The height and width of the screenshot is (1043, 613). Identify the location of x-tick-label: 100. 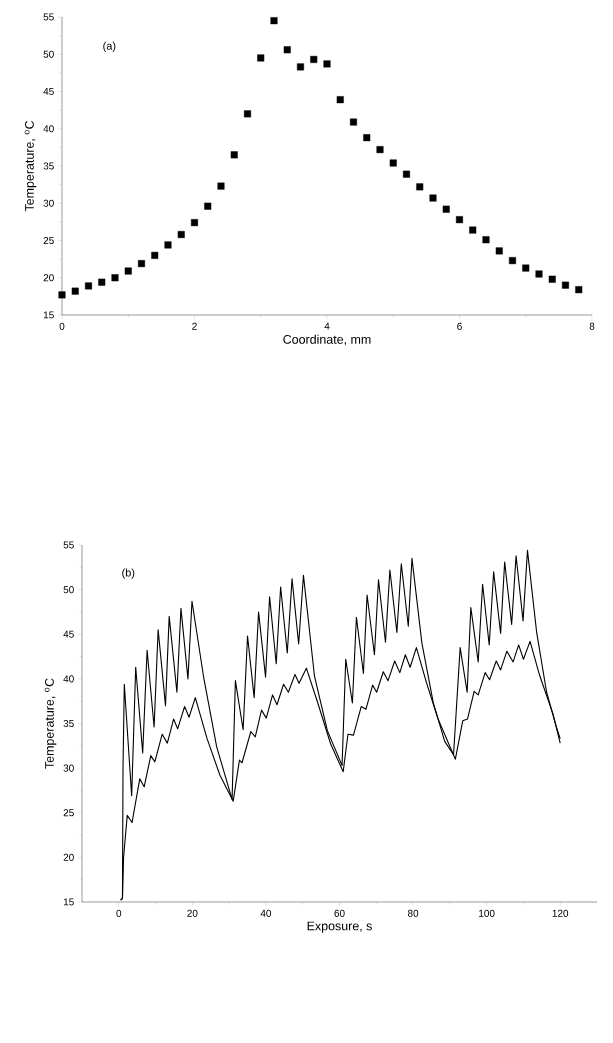
(487, 913).